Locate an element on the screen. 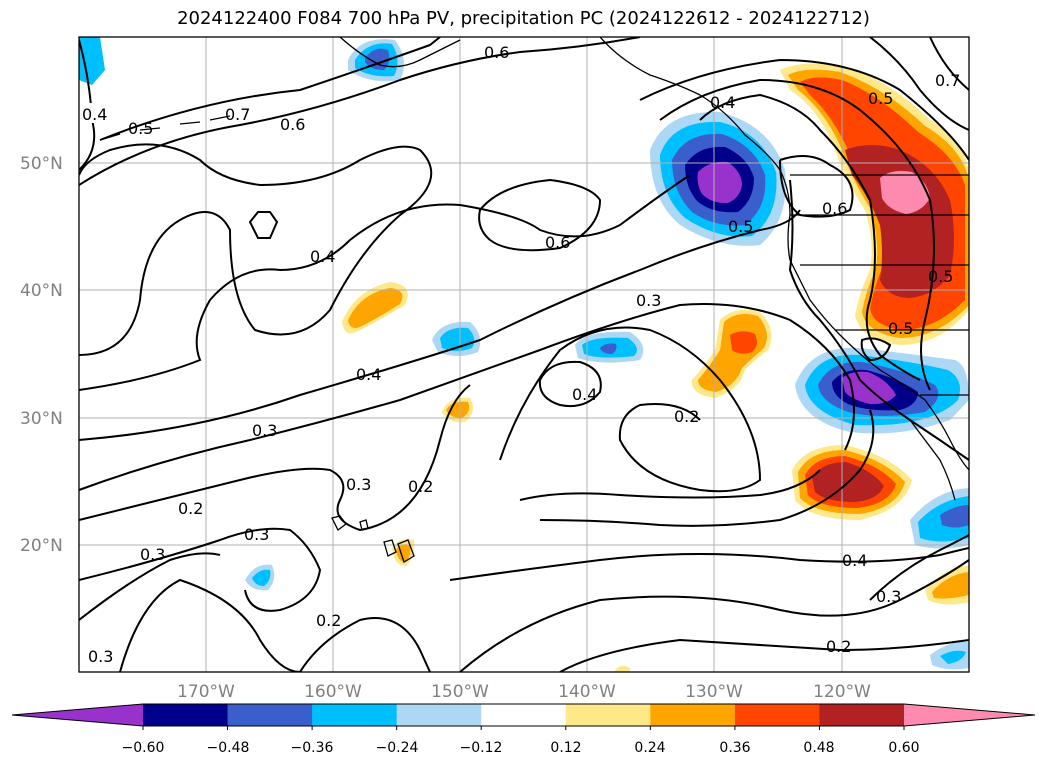 This screenshot has width=1047, height=765. contour-label-bg is located at coordinates (91, 113).